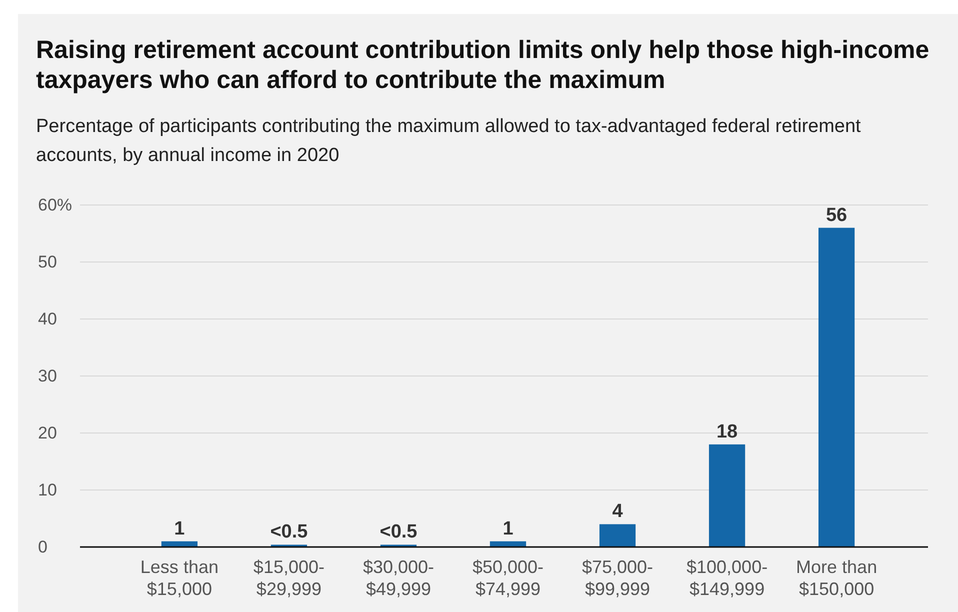  Describe the element at coordinates (47, 262) in the screenshot. I see `y-tick-label: 50` at that location.